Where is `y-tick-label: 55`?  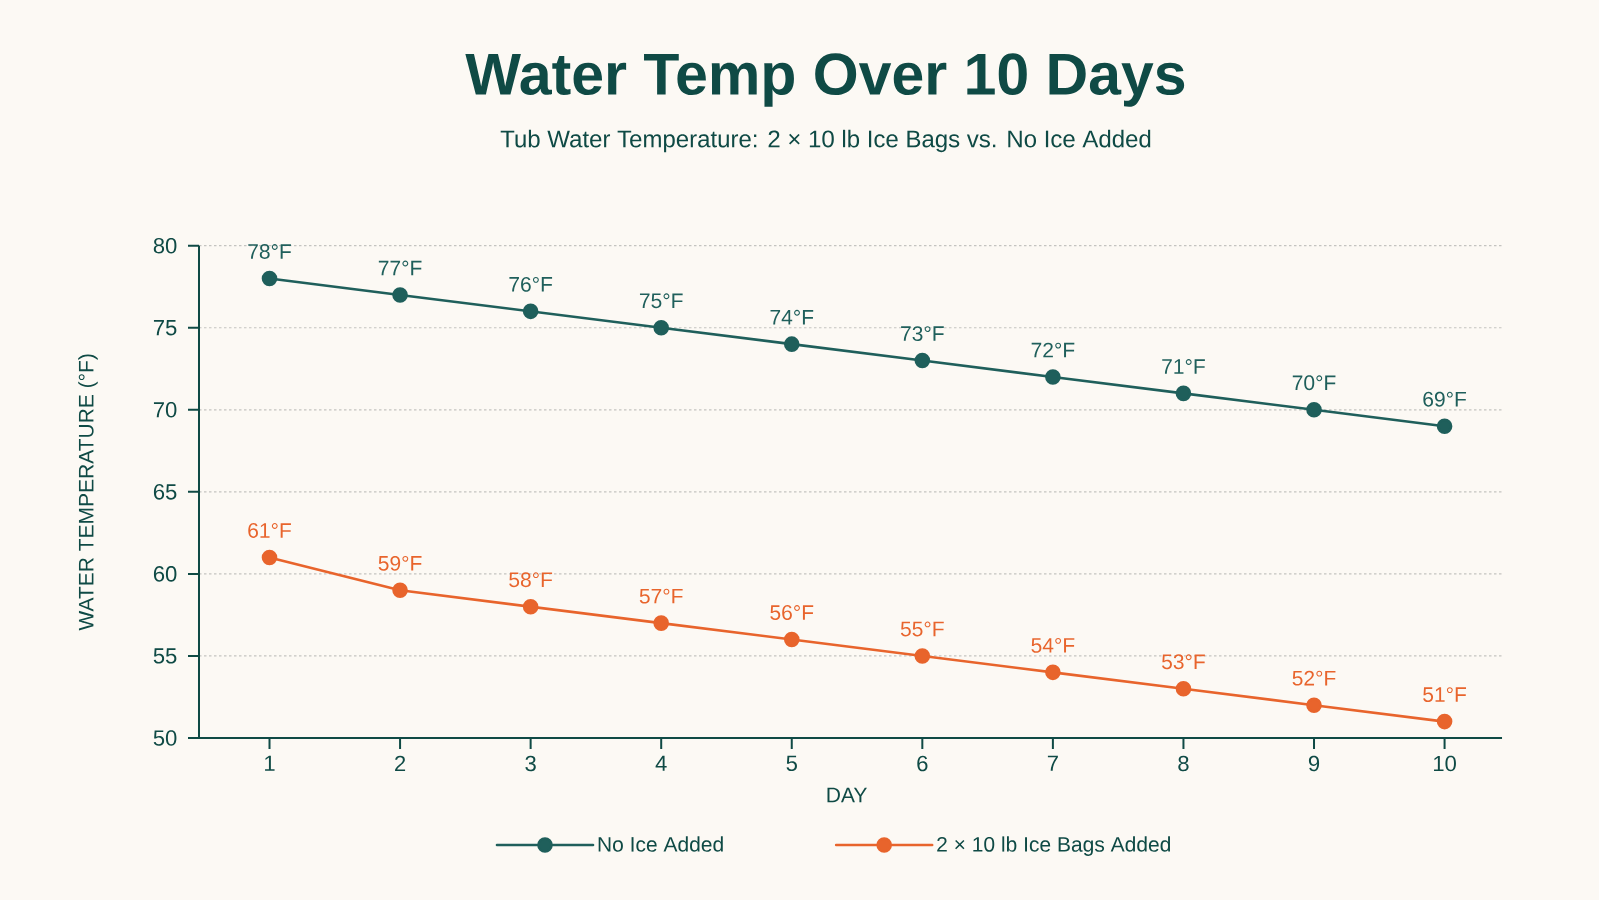 y-tick-label: 55 is located at coordinates (165, 656).